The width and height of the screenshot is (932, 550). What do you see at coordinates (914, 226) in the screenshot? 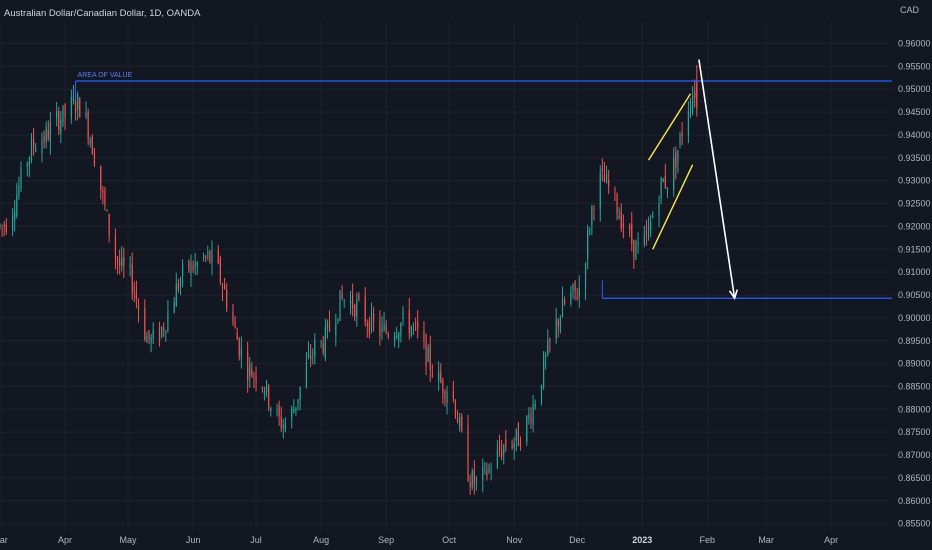
I see `price-tick-label: 0.92000` at bounding box center [914, 226].